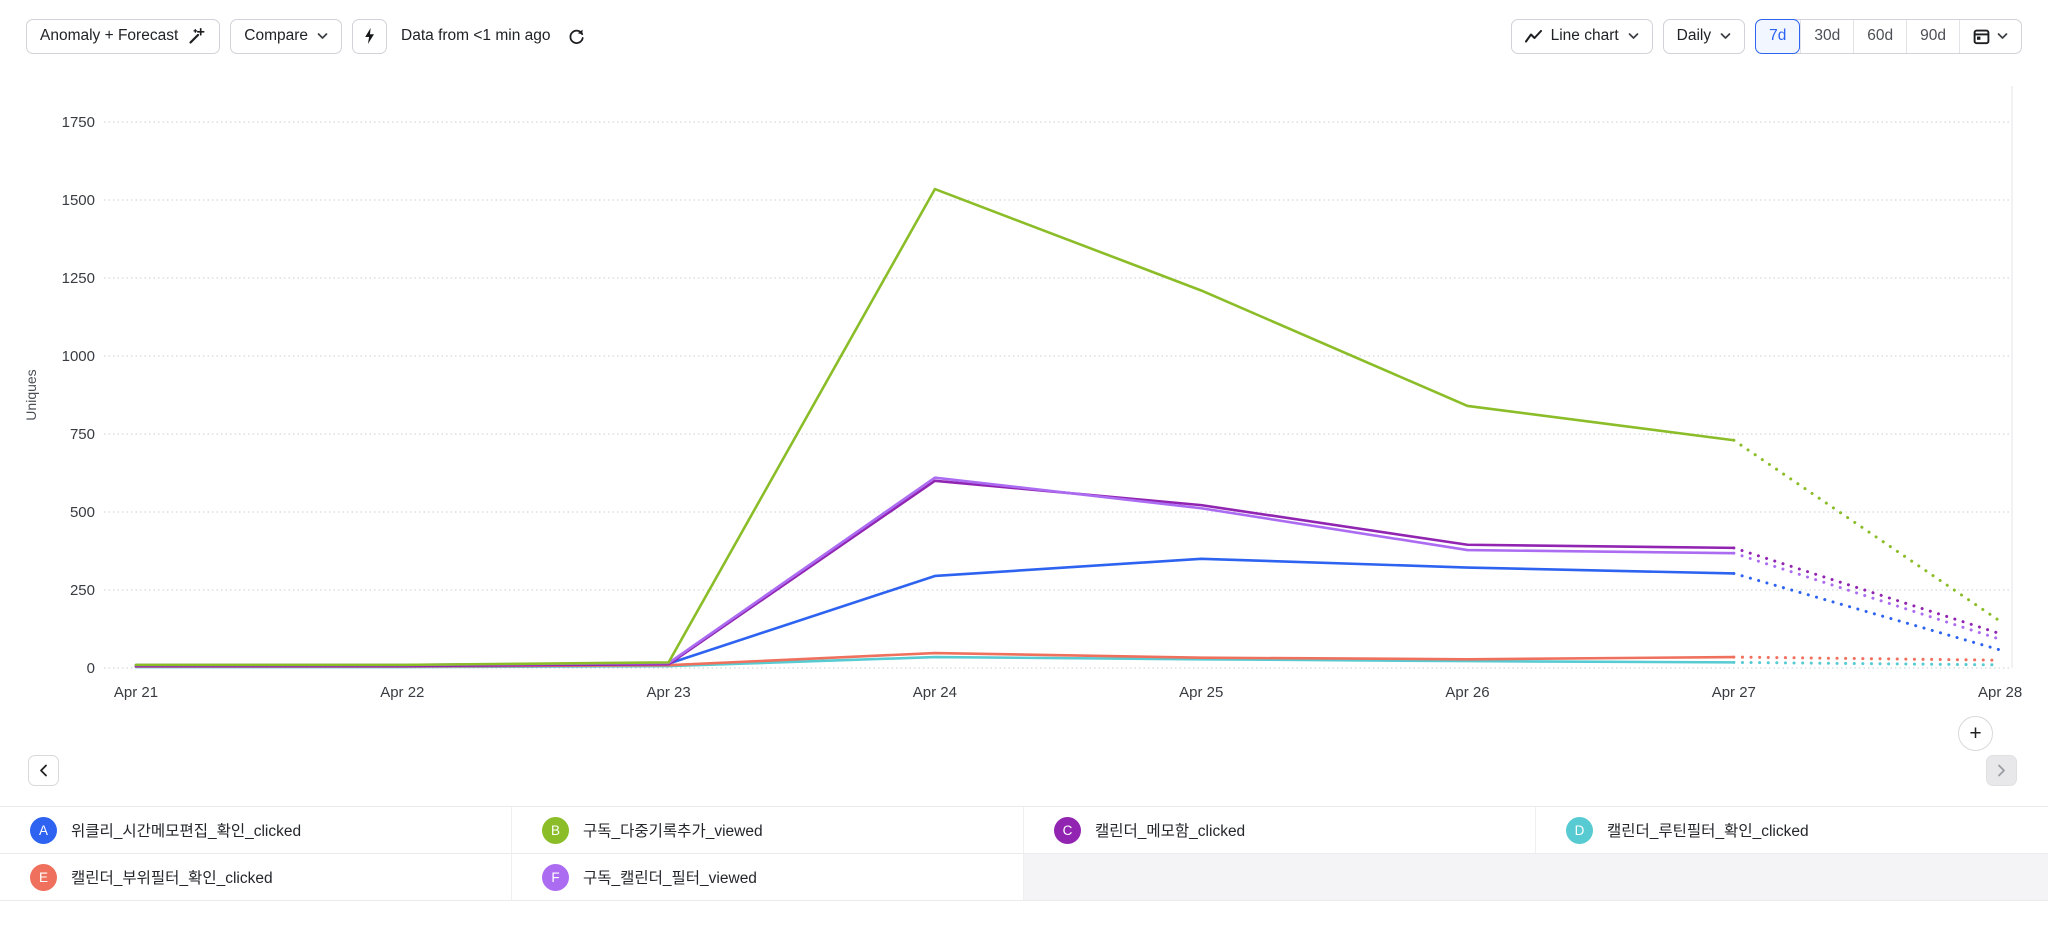  I want to click on granularity-dropdown: Daily, so click(1704, 36).